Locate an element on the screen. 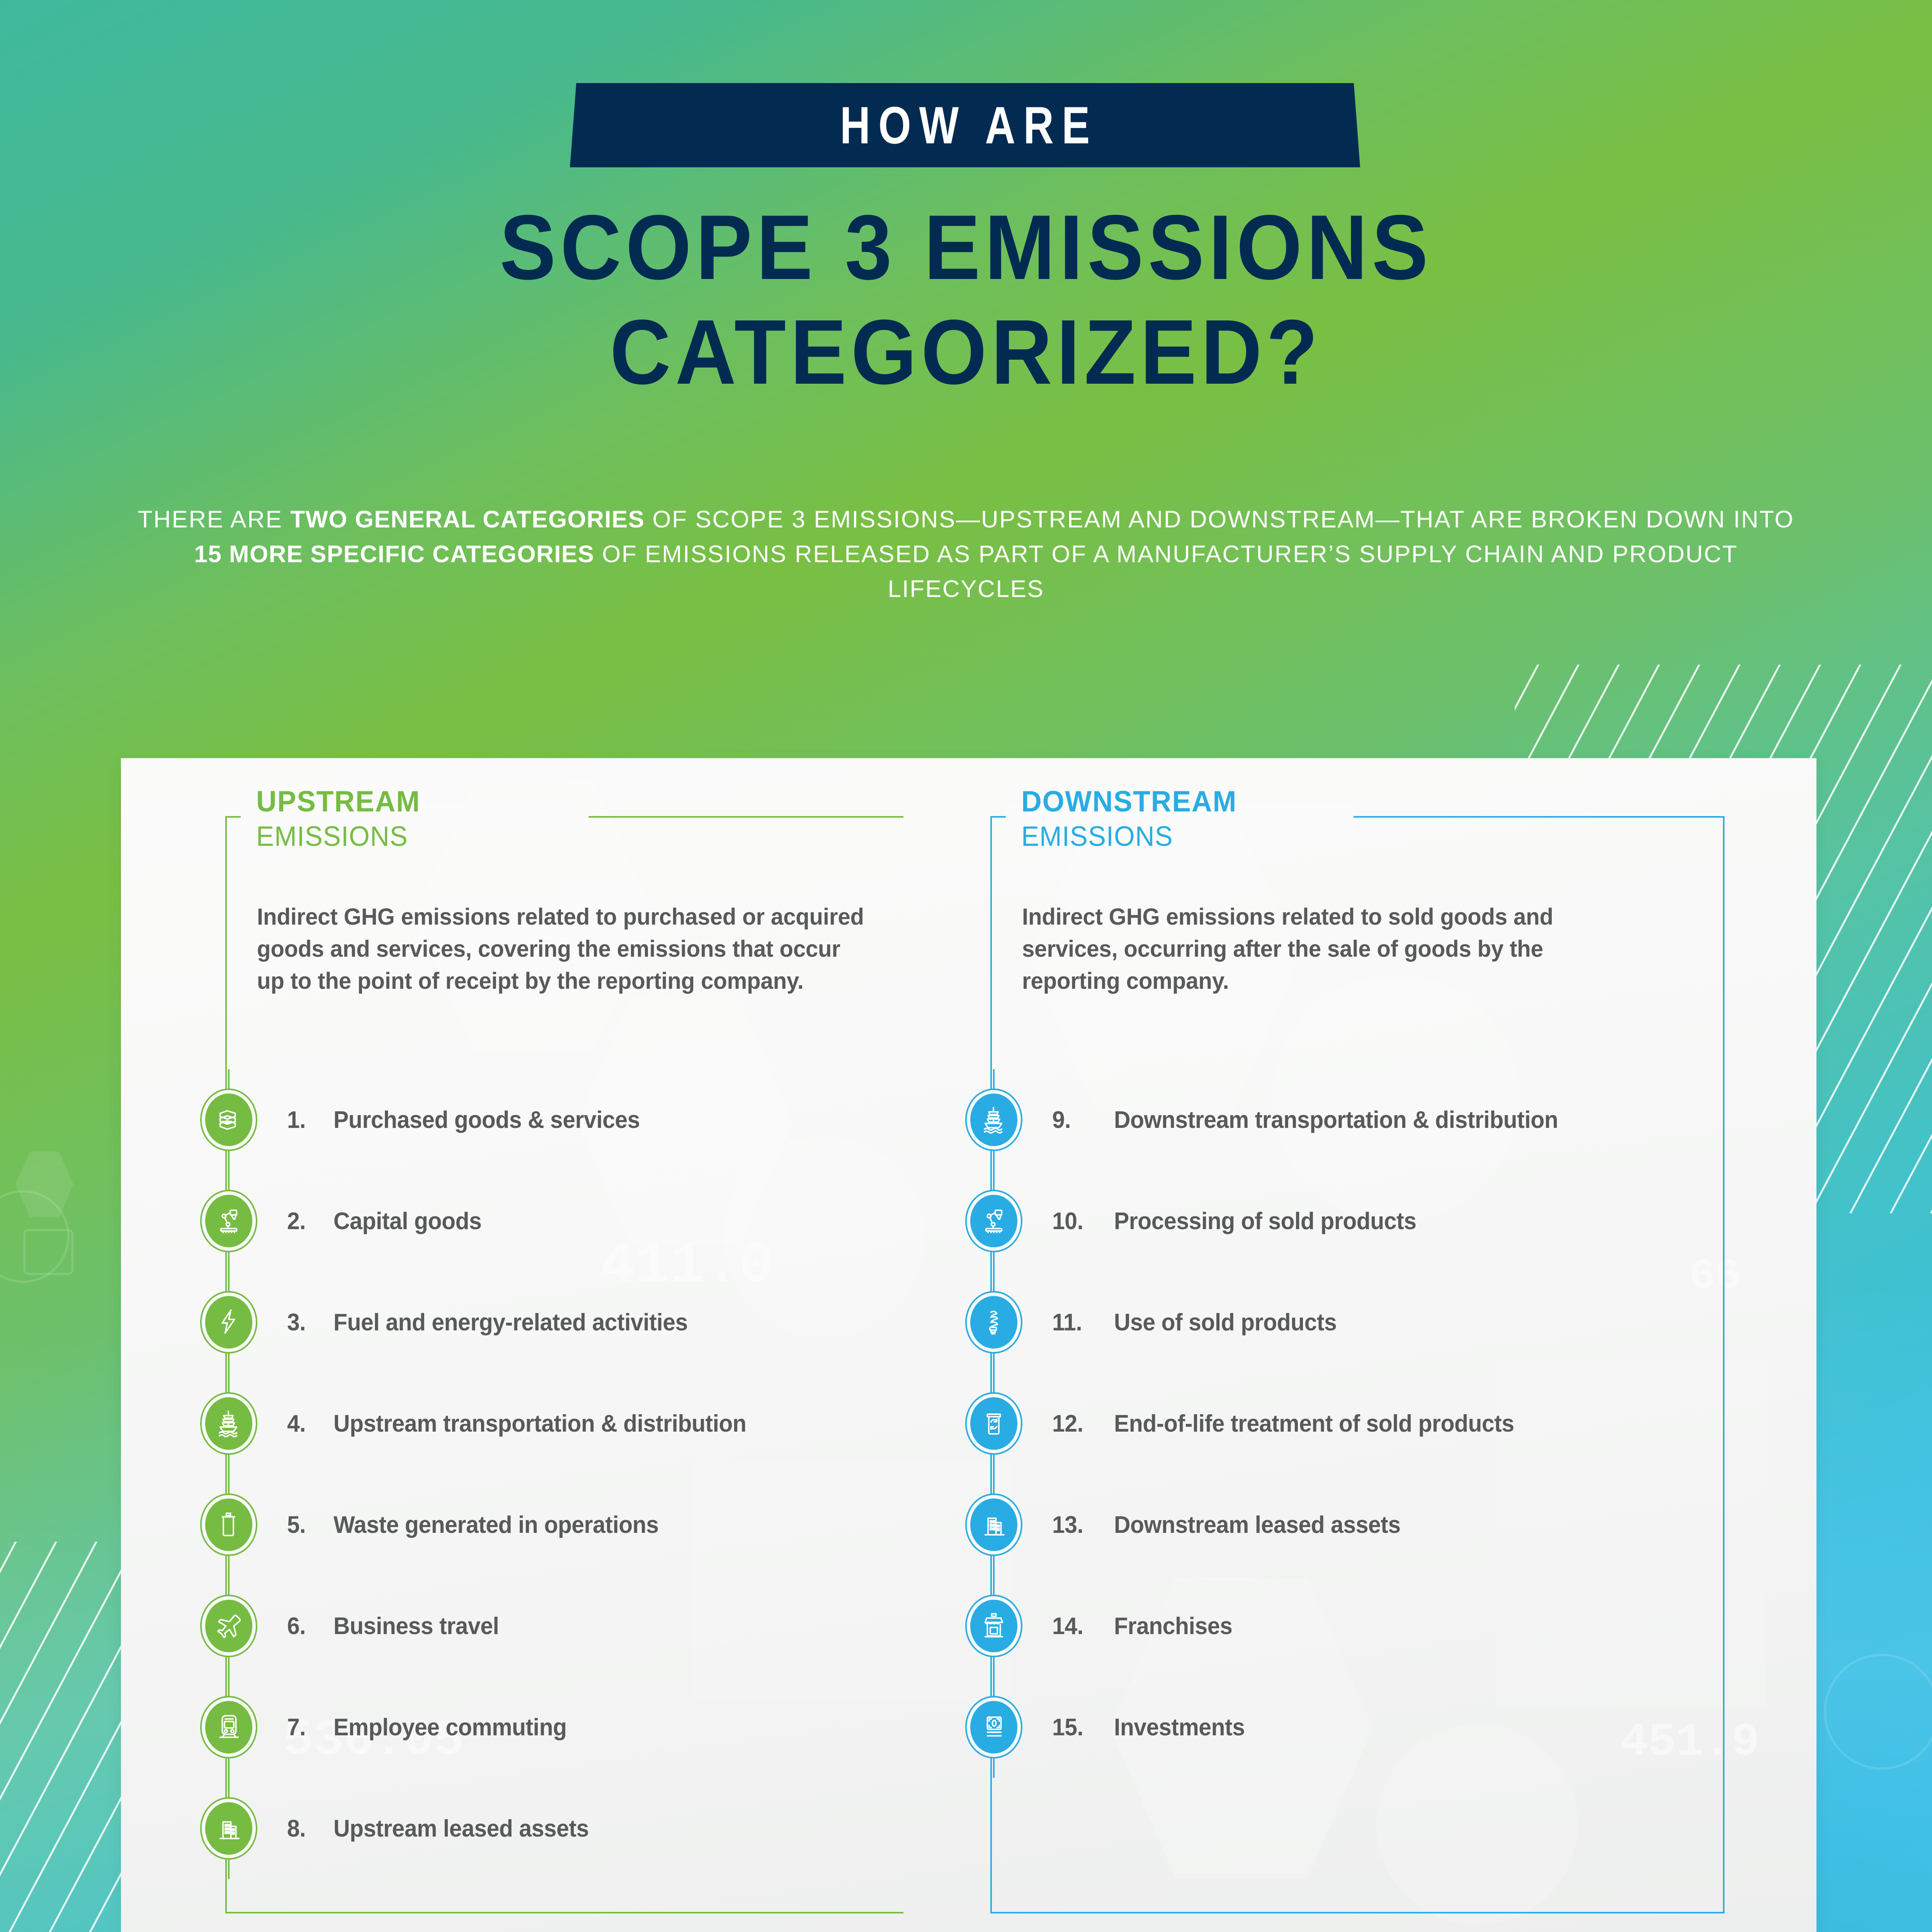 This screenshot has height=1932, width=1932. money-bill-icon is located at coordinates (994, 1727).